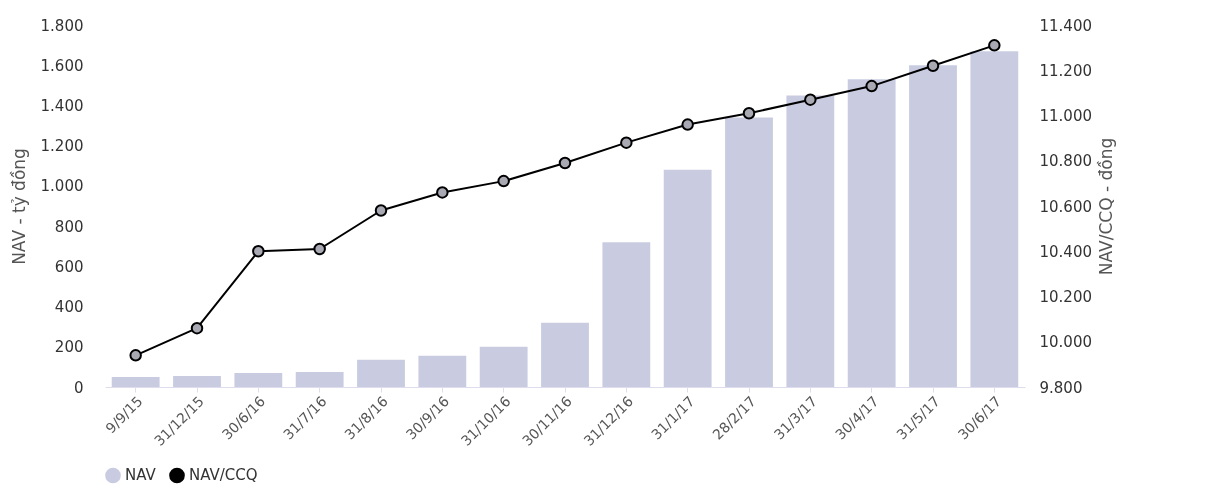  Describe the element at coordinates (223, 475) in the screenshot. I see `legend-label: NAV/CCQ` at that location.